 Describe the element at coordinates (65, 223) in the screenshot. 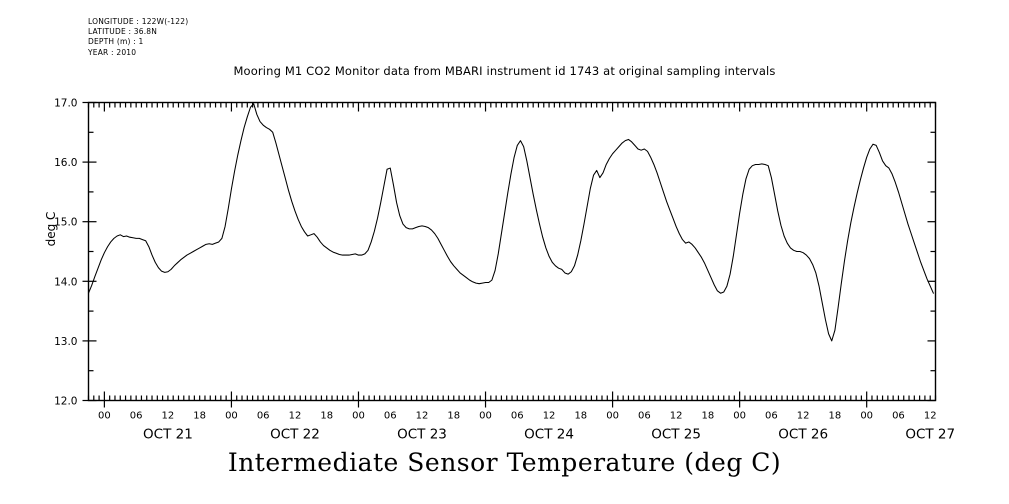

I see `y-tick-label: 15.0` at that location.